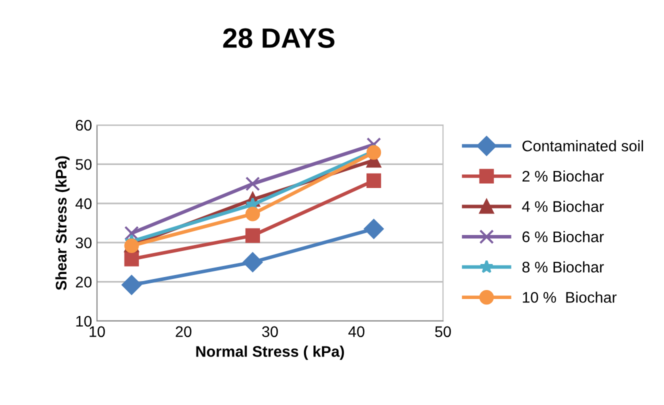 This screenshot has height=405, width=664. What do you see at coordinates (84, 282) in the screenshot?
I see `y-tick-label: 20` at bounding box center [84, 282].